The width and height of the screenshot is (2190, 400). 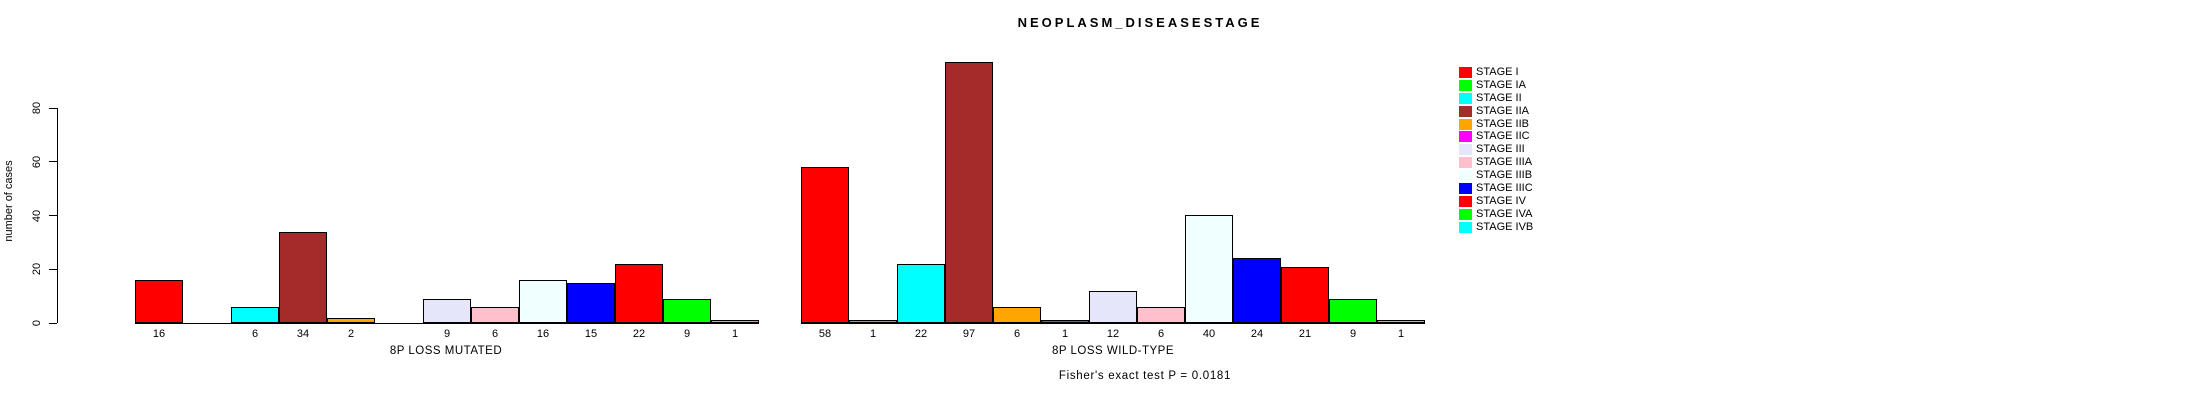 What do you see at coordinates (37, 215) in the screenshot?
I see `y-tick-label: 40` at bounding box center [37, 215].